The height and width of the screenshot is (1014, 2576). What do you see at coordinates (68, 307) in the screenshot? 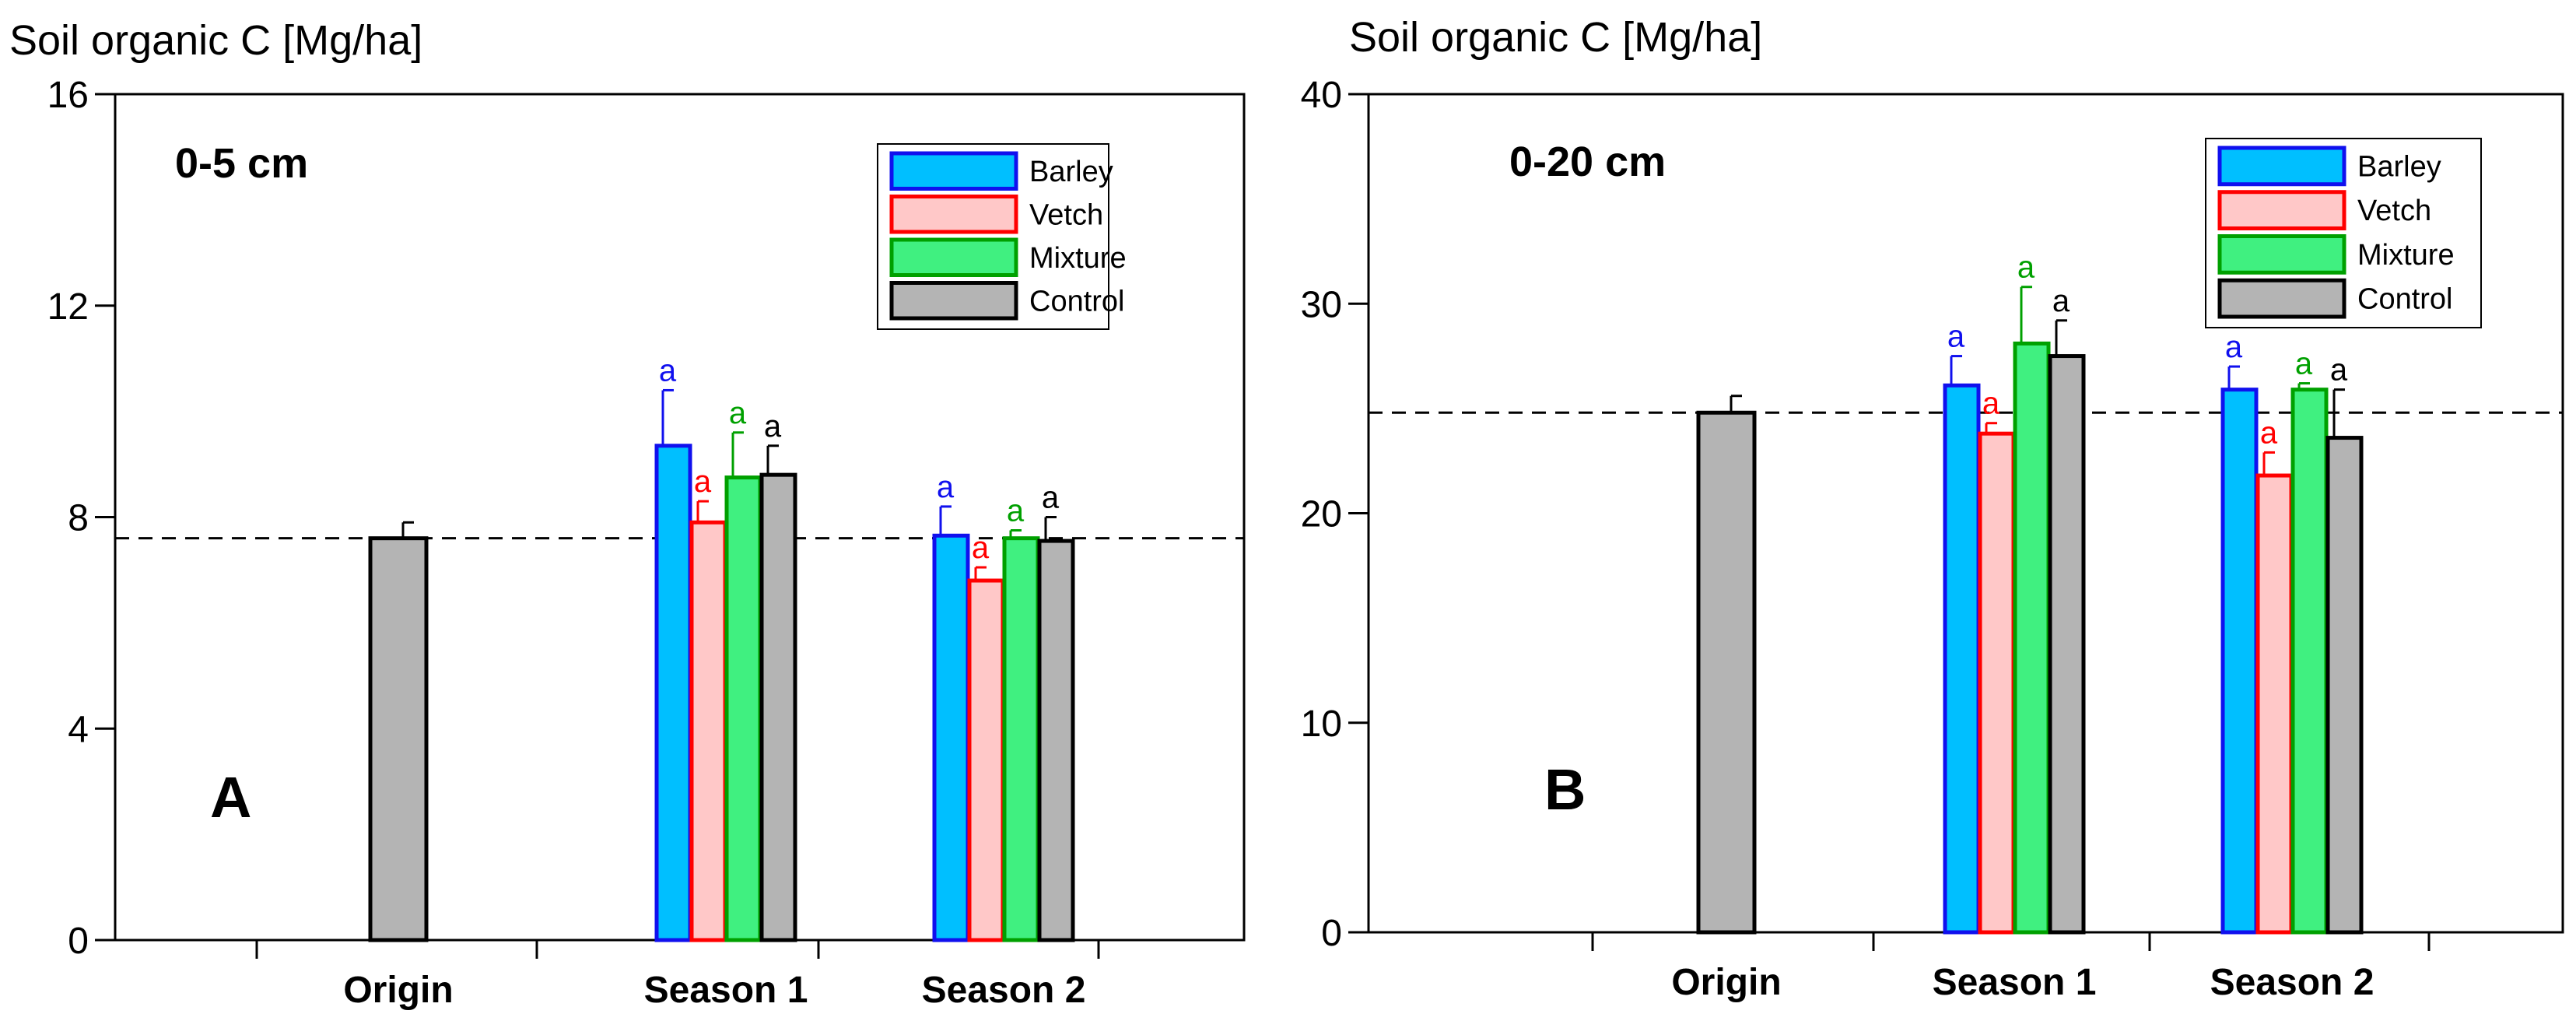
I see `y-tick-label: 12` at bounding box center [68, 307].